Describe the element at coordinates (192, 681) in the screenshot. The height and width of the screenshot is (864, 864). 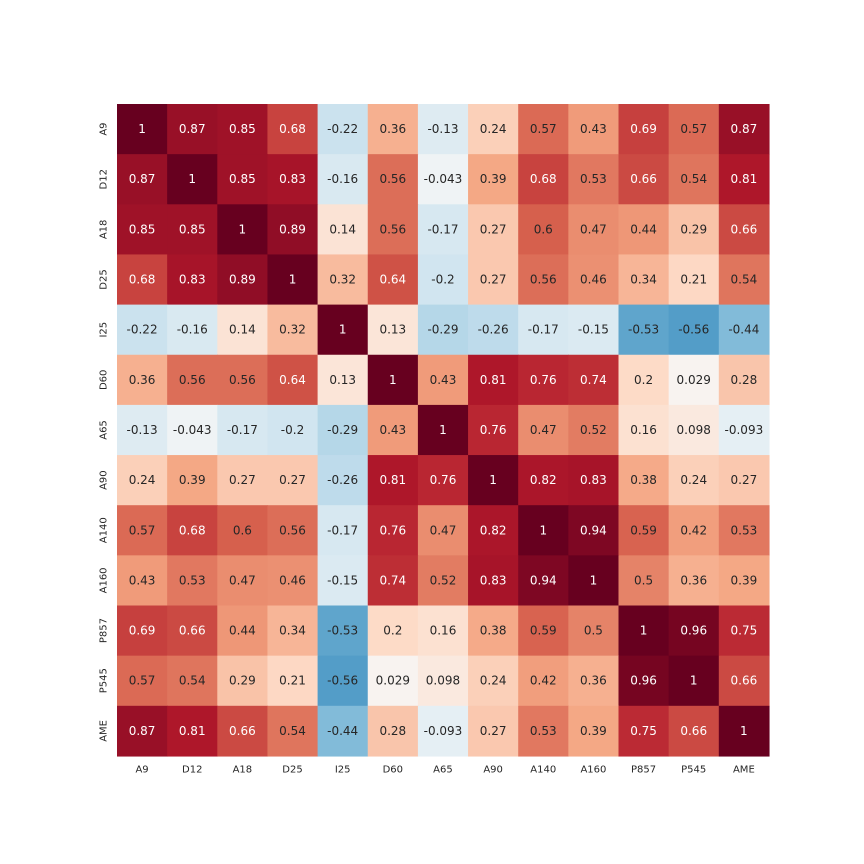
I see `heatmap-cell-value: 0.54` at that location.